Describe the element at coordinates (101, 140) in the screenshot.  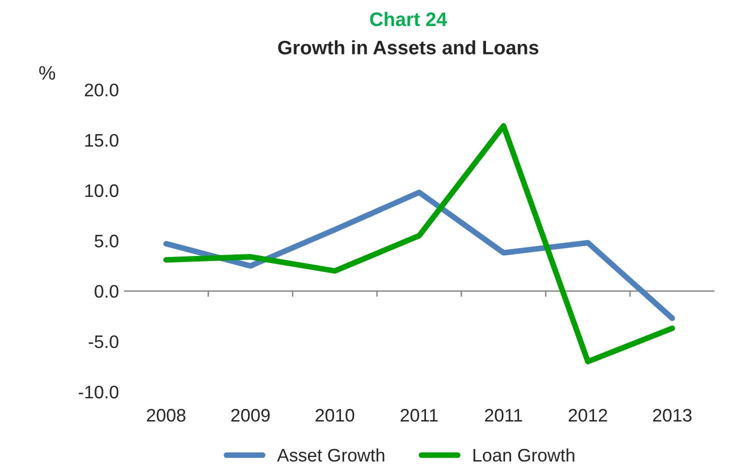
I see `y-tick-label: 15.0` at that location.